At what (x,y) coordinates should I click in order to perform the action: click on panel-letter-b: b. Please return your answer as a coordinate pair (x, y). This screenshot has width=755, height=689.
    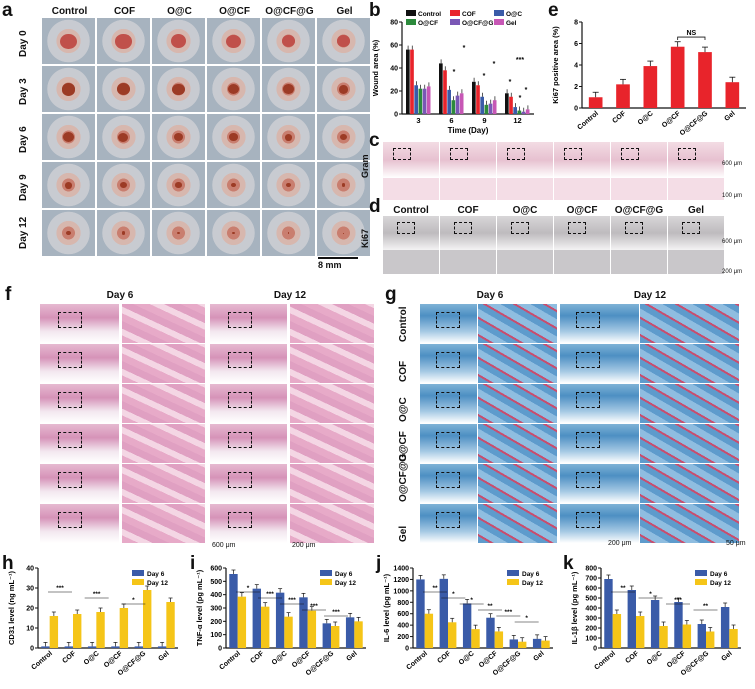
    Looking at the image, I should click on (375, 10).